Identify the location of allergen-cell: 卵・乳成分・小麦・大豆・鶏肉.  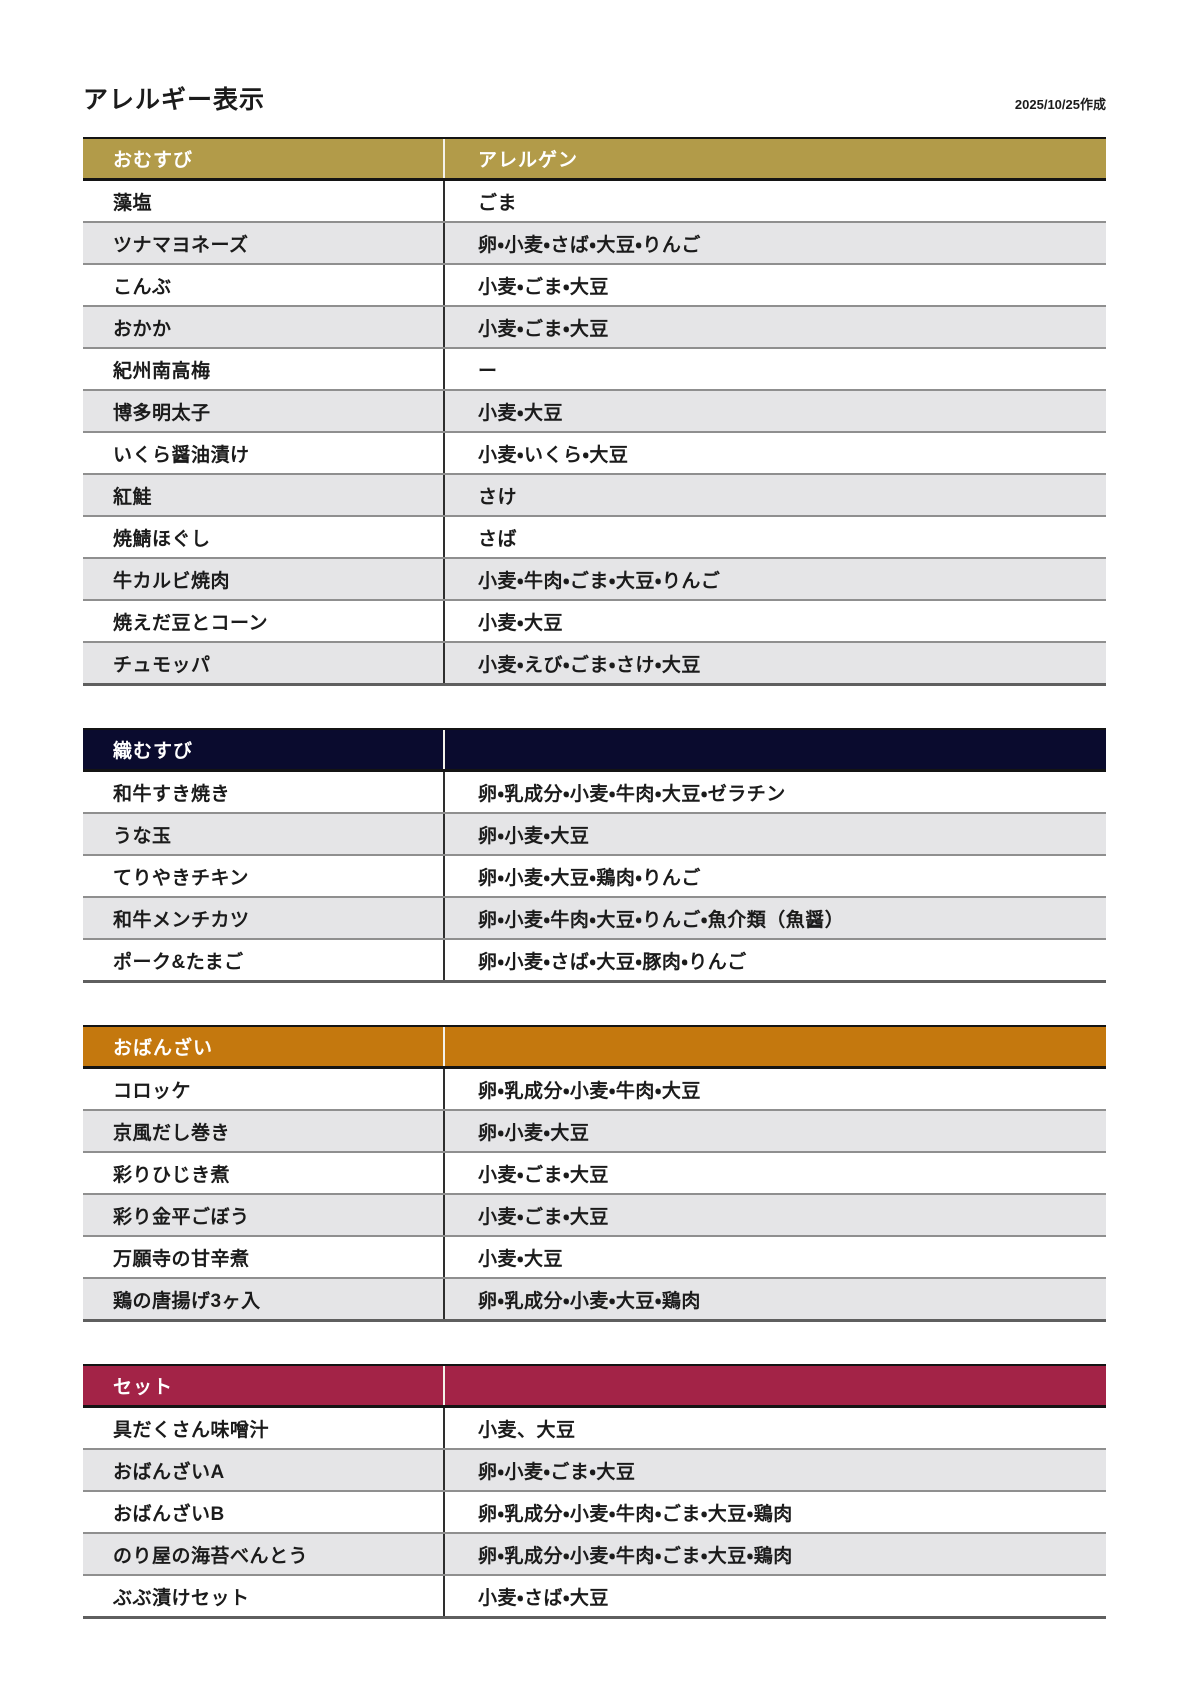
(774, 1299).